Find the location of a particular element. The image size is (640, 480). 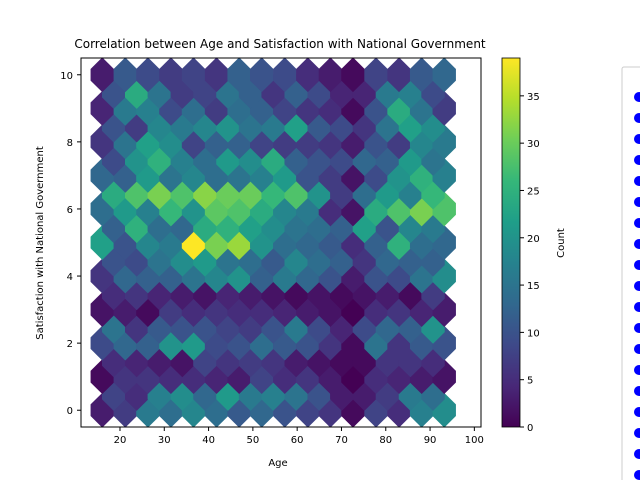

legend-box is located at coordinates (630, 273).